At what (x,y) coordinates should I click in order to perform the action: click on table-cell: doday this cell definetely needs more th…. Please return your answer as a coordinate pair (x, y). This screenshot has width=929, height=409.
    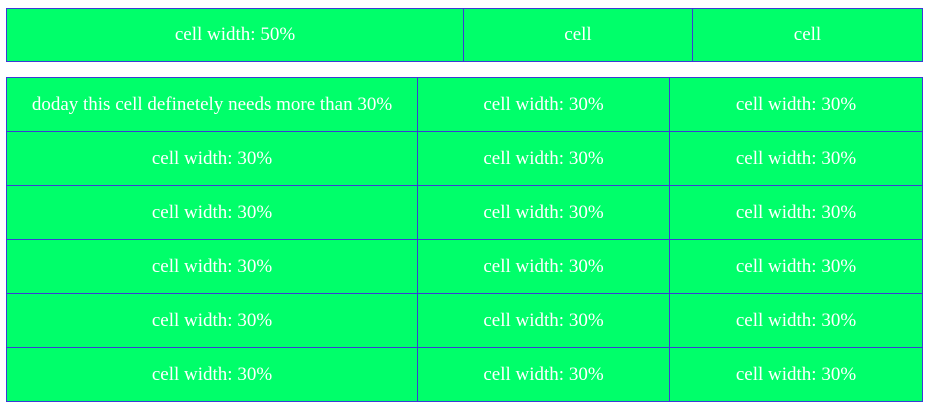
    Looking at the image, I should click on (212, 104).